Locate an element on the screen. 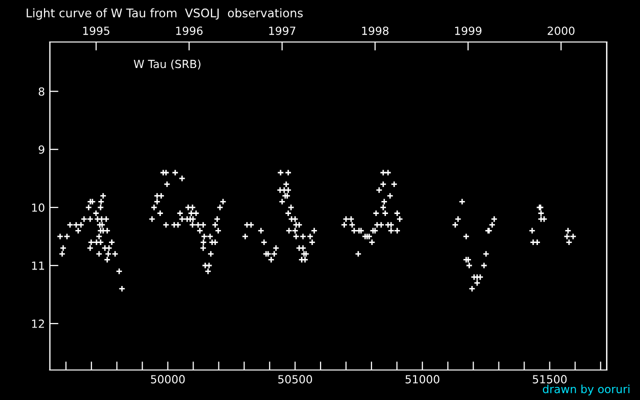 The image size is (640, 400). chart-title: Light curve of W Tau from VSOLJ observations is located at coordinates (164, 14).